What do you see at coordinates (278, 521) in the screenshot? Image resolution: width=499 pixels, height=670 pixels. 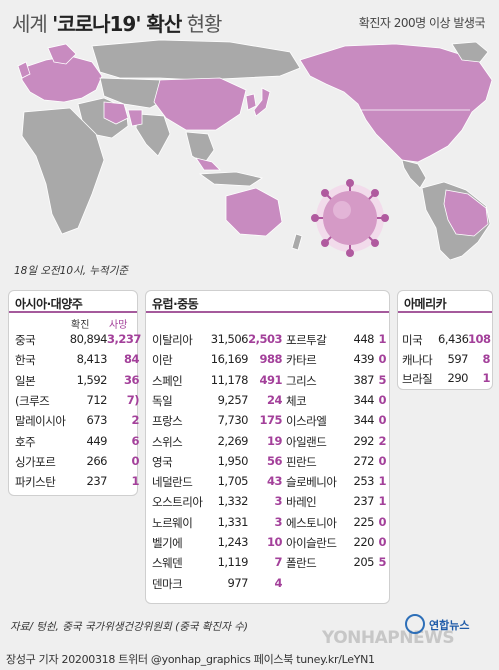 I see `death-count: 3` at bounding box center [278, 521].